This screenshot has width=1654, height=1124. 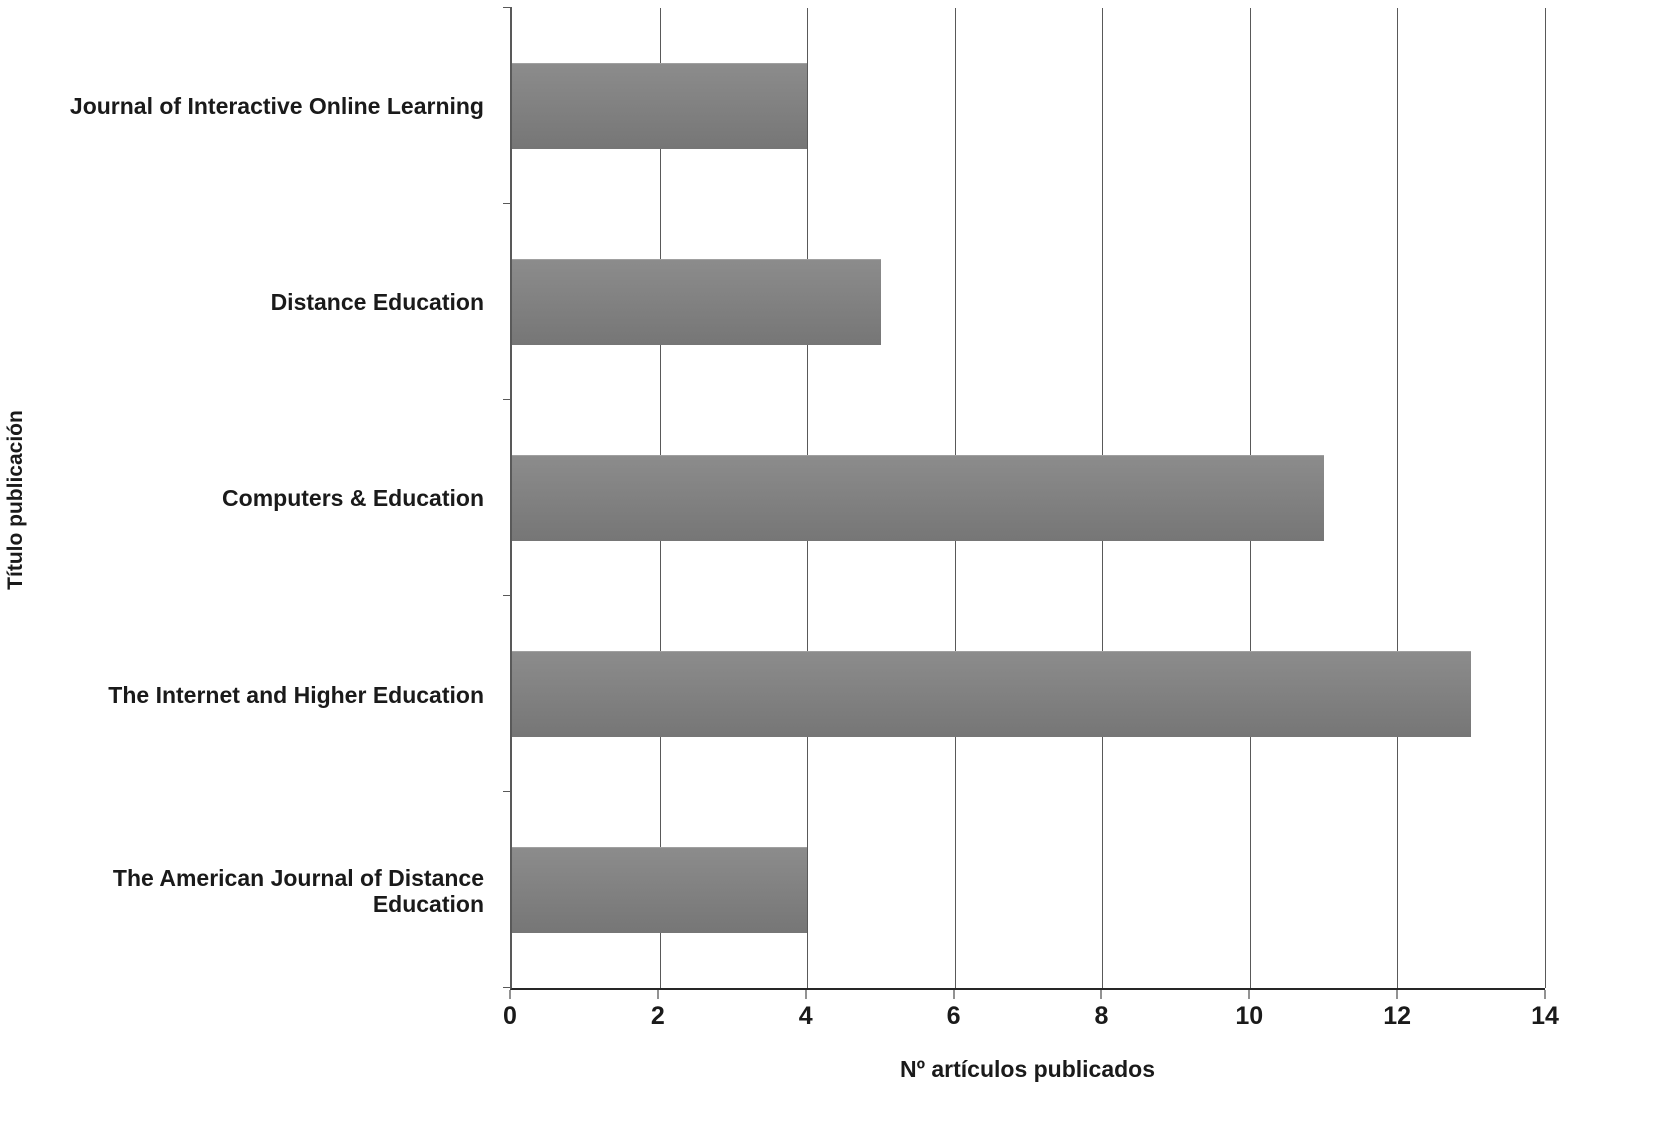 What do you see at coordinates (377, 301) in the screenshot?
I see `category-label: Distance Education` at bounding box center [377, 301].